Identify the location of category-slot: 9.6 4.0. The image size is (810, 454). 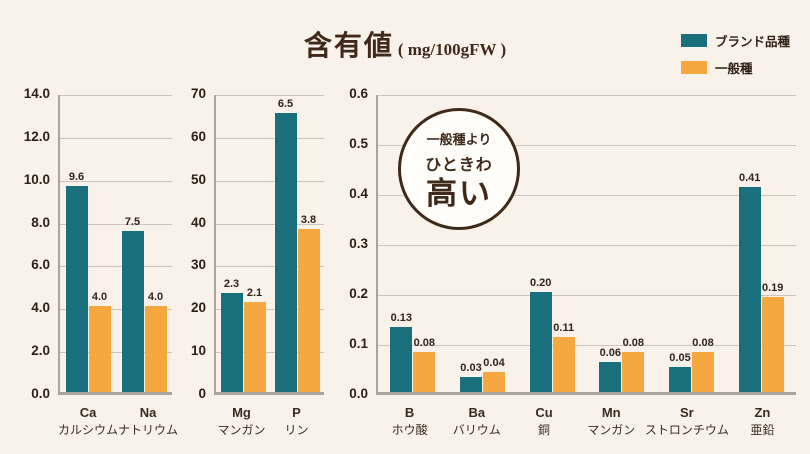
(88, 243).